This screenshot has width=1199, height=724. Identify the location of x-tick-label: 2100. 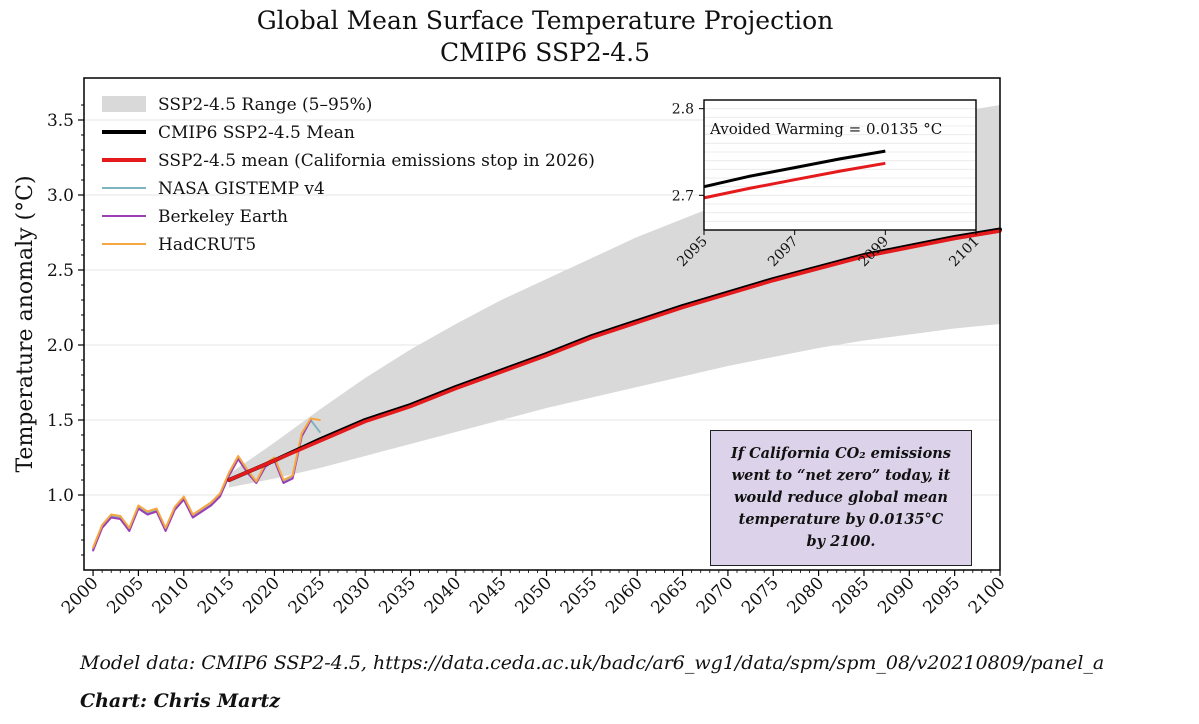
(987, 595).